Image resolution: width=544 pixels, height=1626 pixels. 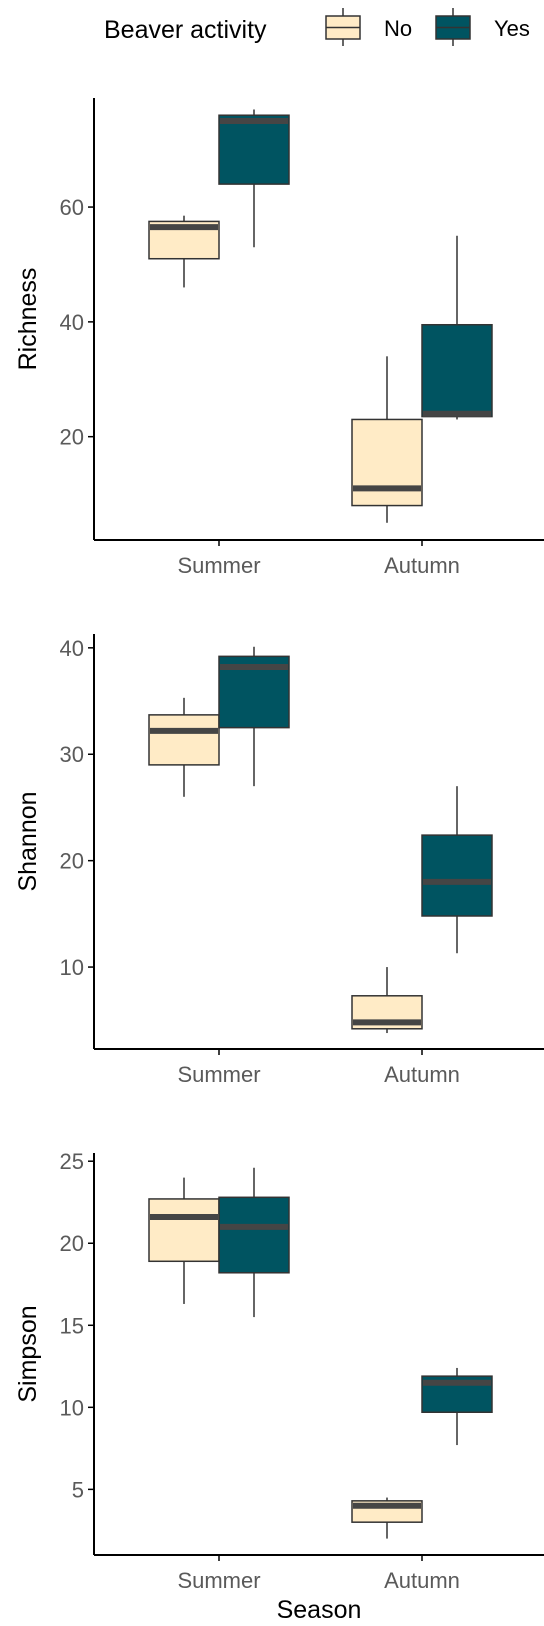 I want to click on y-axis-title: Simpson, so click(x=28, y=1353).